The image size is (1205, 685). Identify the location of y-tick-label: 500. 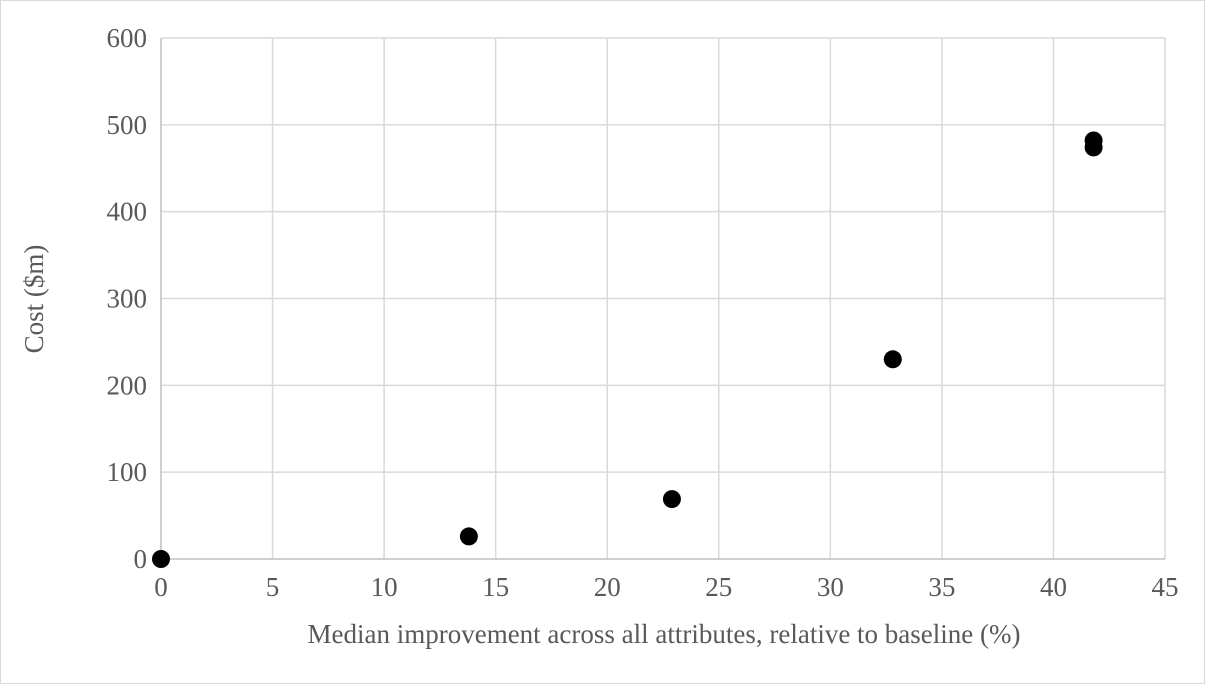
(127, 125).